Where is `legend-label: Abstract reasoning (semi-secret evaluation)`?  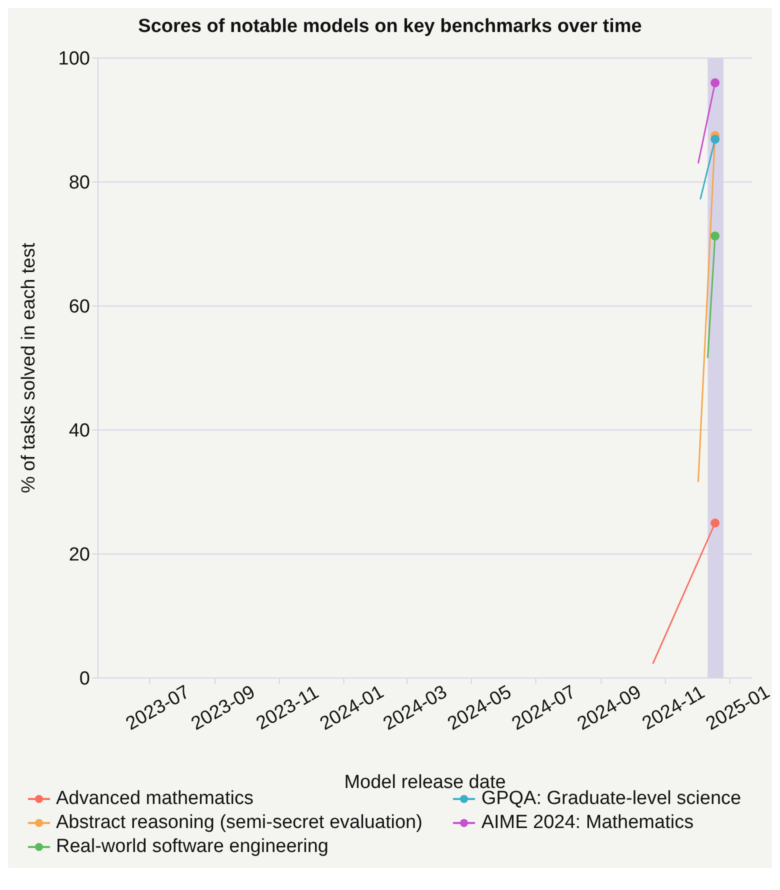
legend-label: Abstract reasoning (semi-secret evaluation) is located at coordinates (239, 823).